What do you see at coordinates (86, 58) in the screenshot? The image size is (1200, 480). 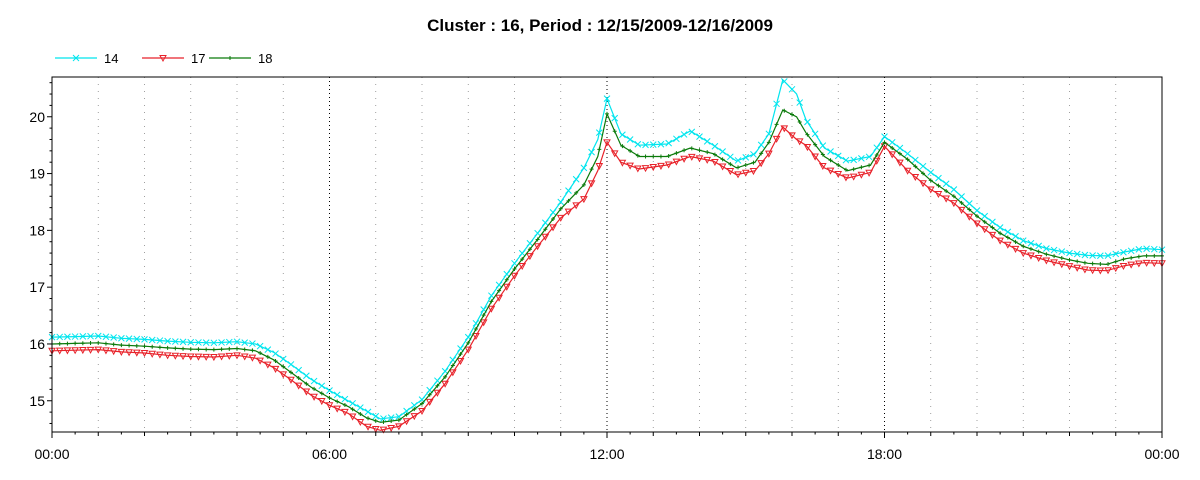 I see `legend-item-14: 14` at bounding box center [86, 58].